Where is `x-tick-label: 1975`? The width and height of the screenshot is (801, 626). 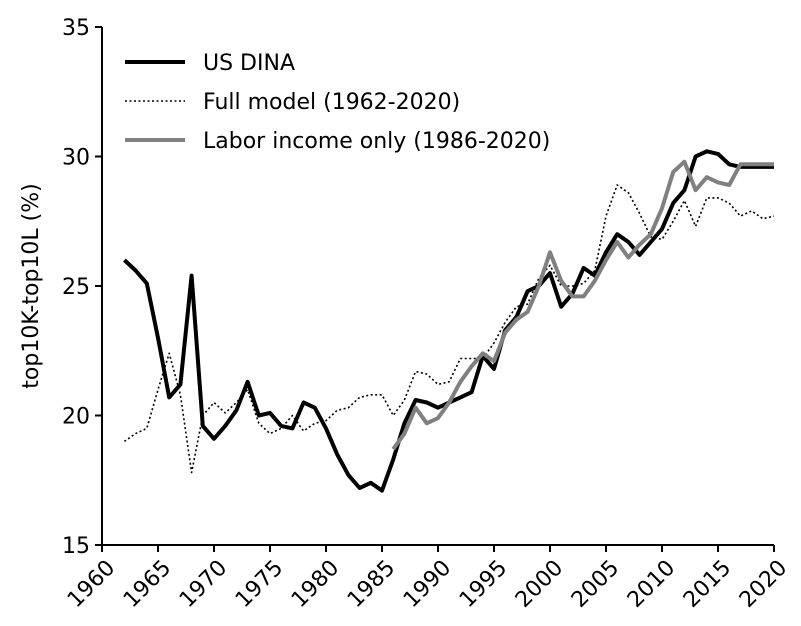
x-tick-label: 1975 is located at coordinates (259, 584).